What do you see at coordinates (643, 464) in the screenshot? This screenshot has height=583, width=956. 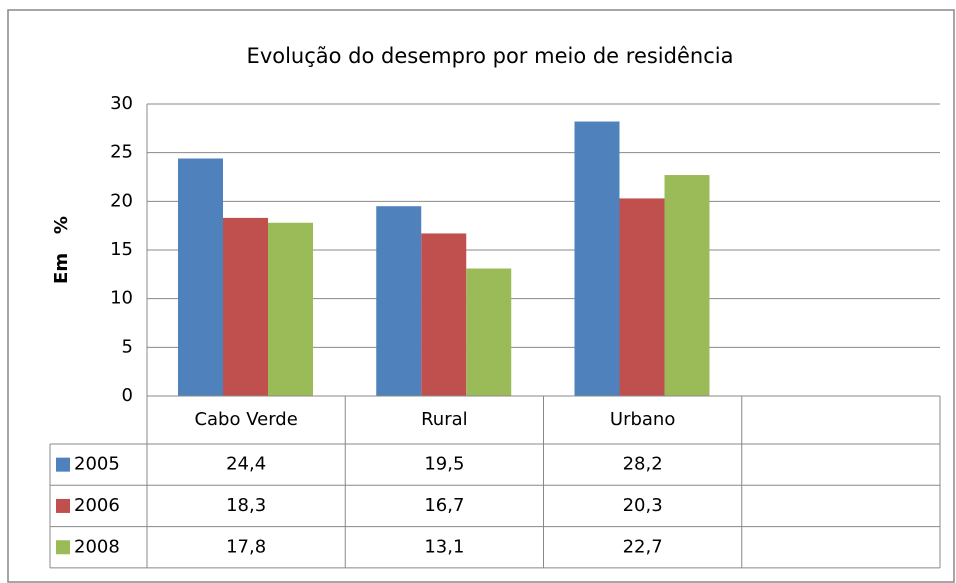 I see `table-cell: 28,2` at bounding box center [643, 464].